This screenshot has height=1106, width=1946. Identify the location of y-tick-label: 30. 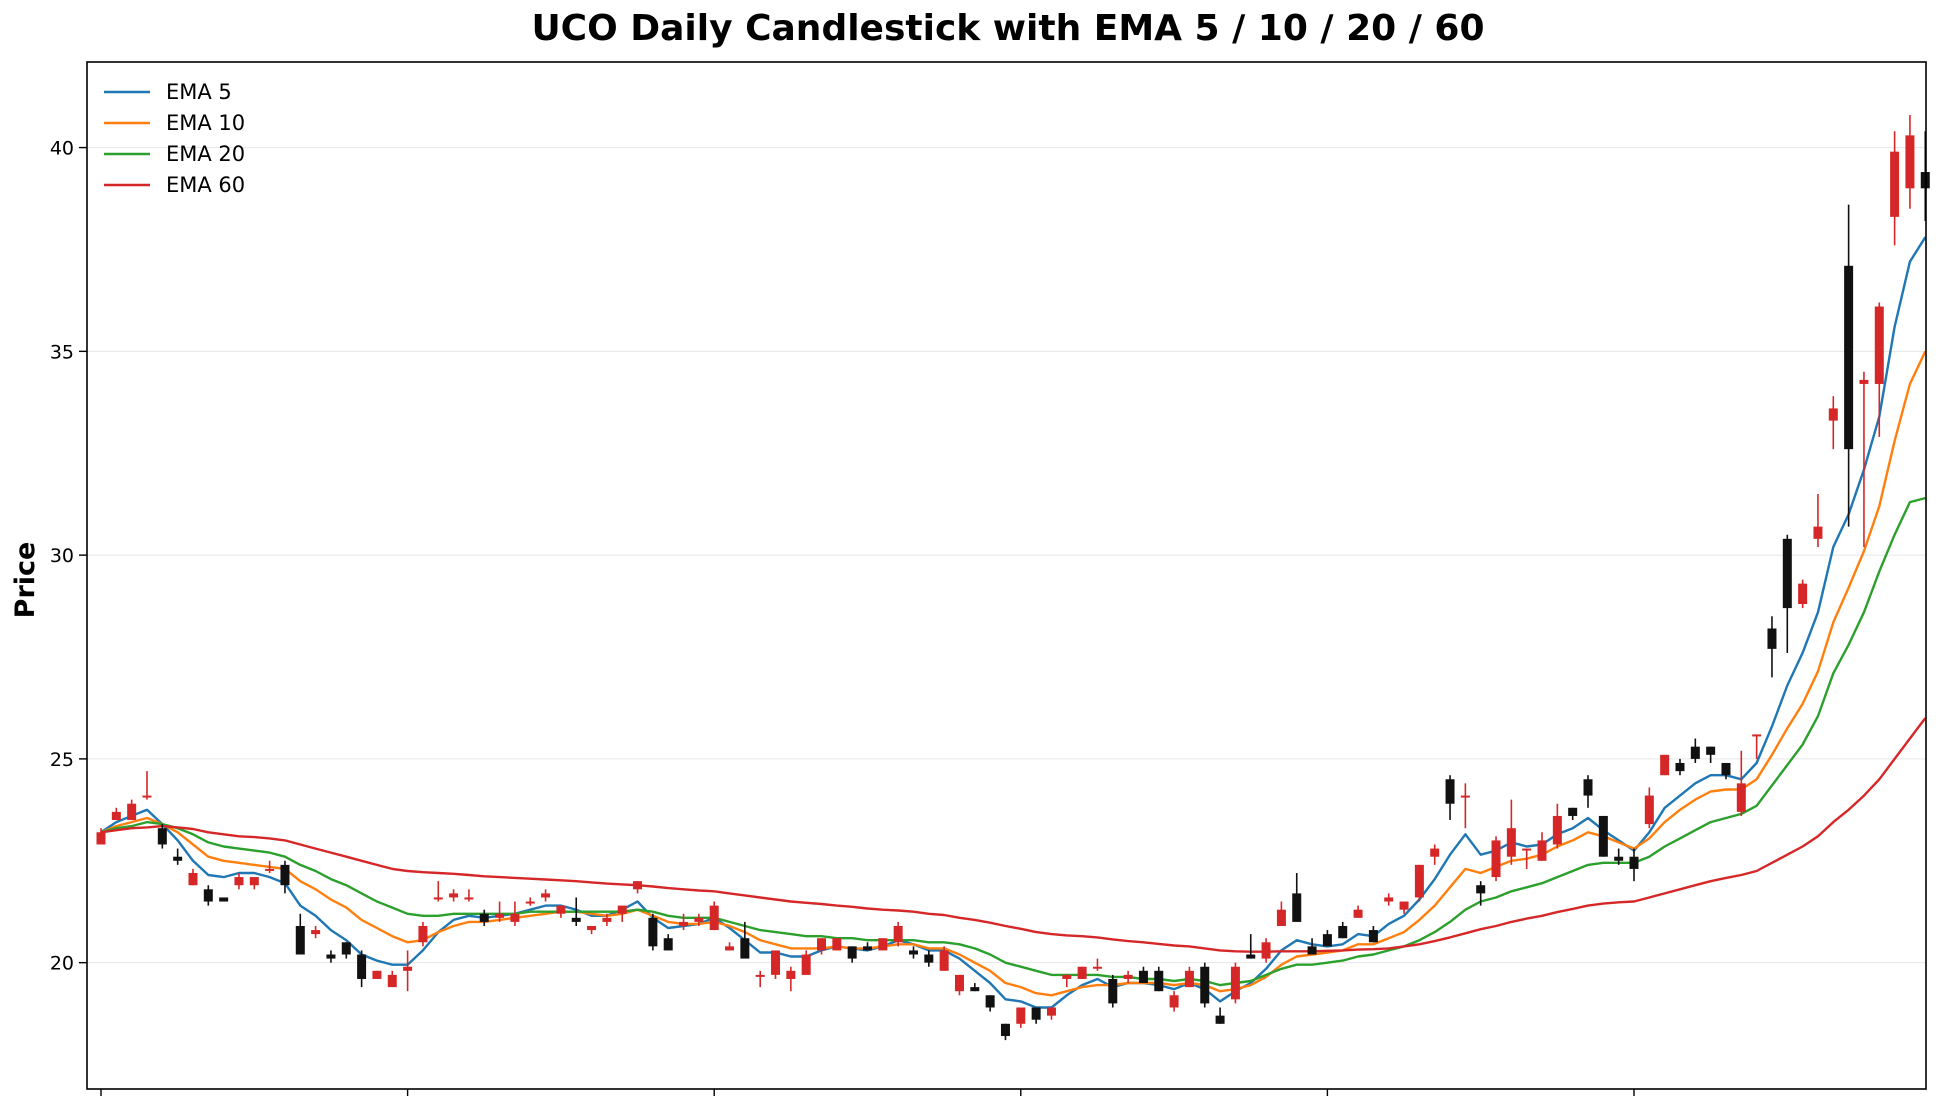
(62, 556).